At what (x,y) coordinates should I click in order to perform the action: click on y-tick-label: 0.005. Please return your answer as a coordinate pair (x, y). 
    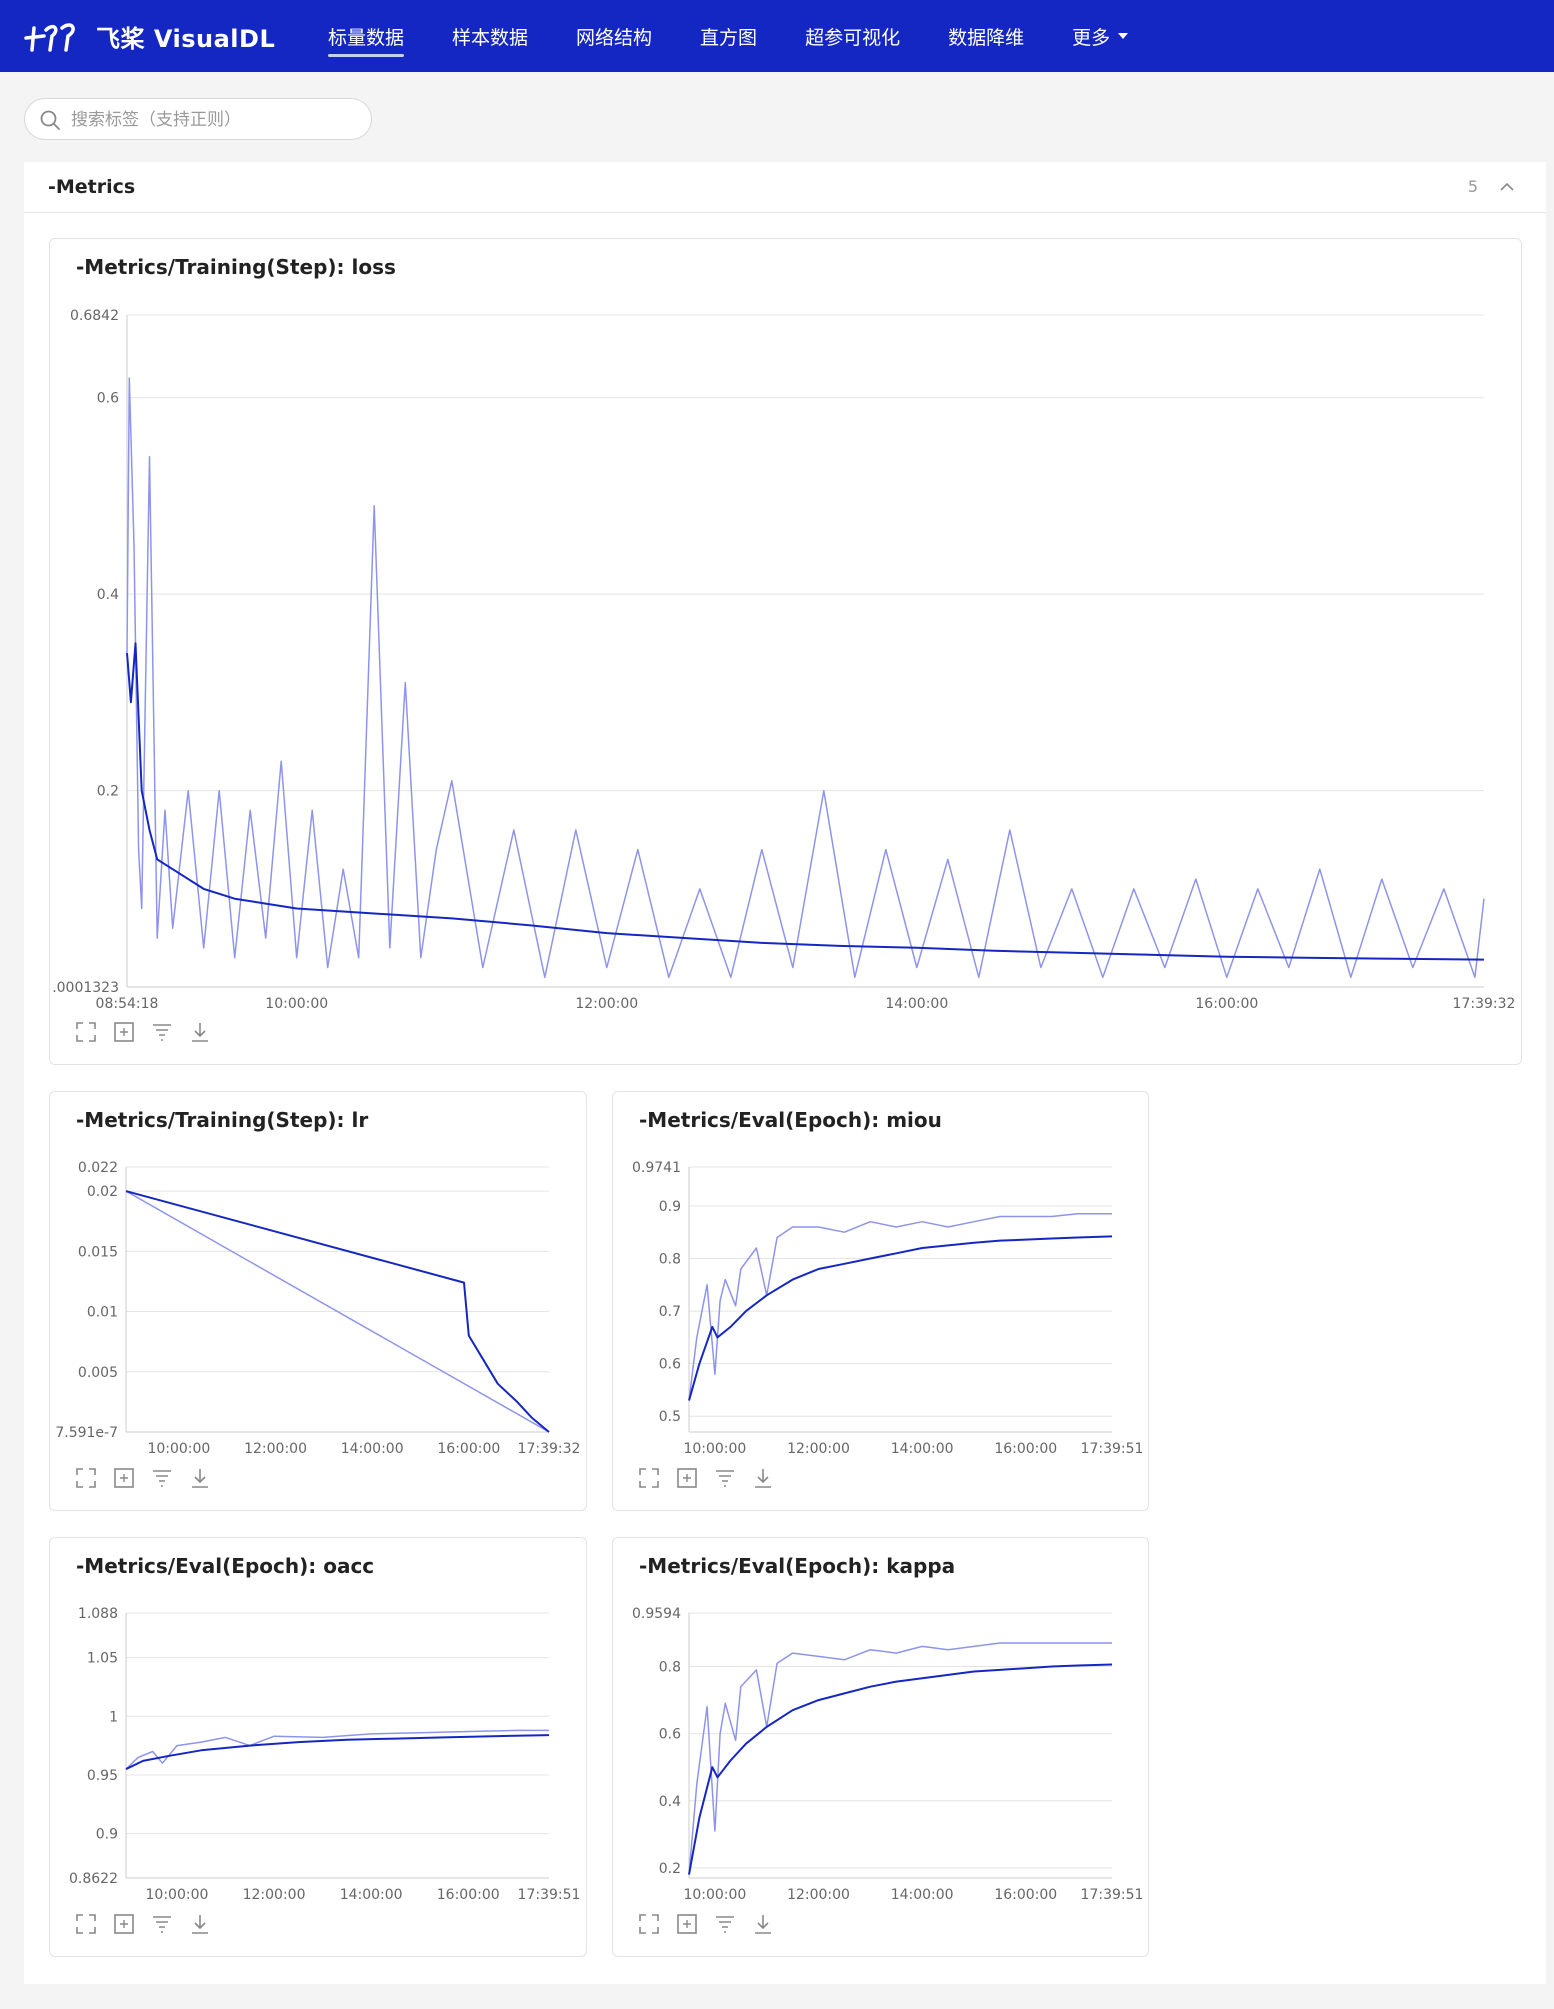
    Looking at the image, I should click on (98, 1373).